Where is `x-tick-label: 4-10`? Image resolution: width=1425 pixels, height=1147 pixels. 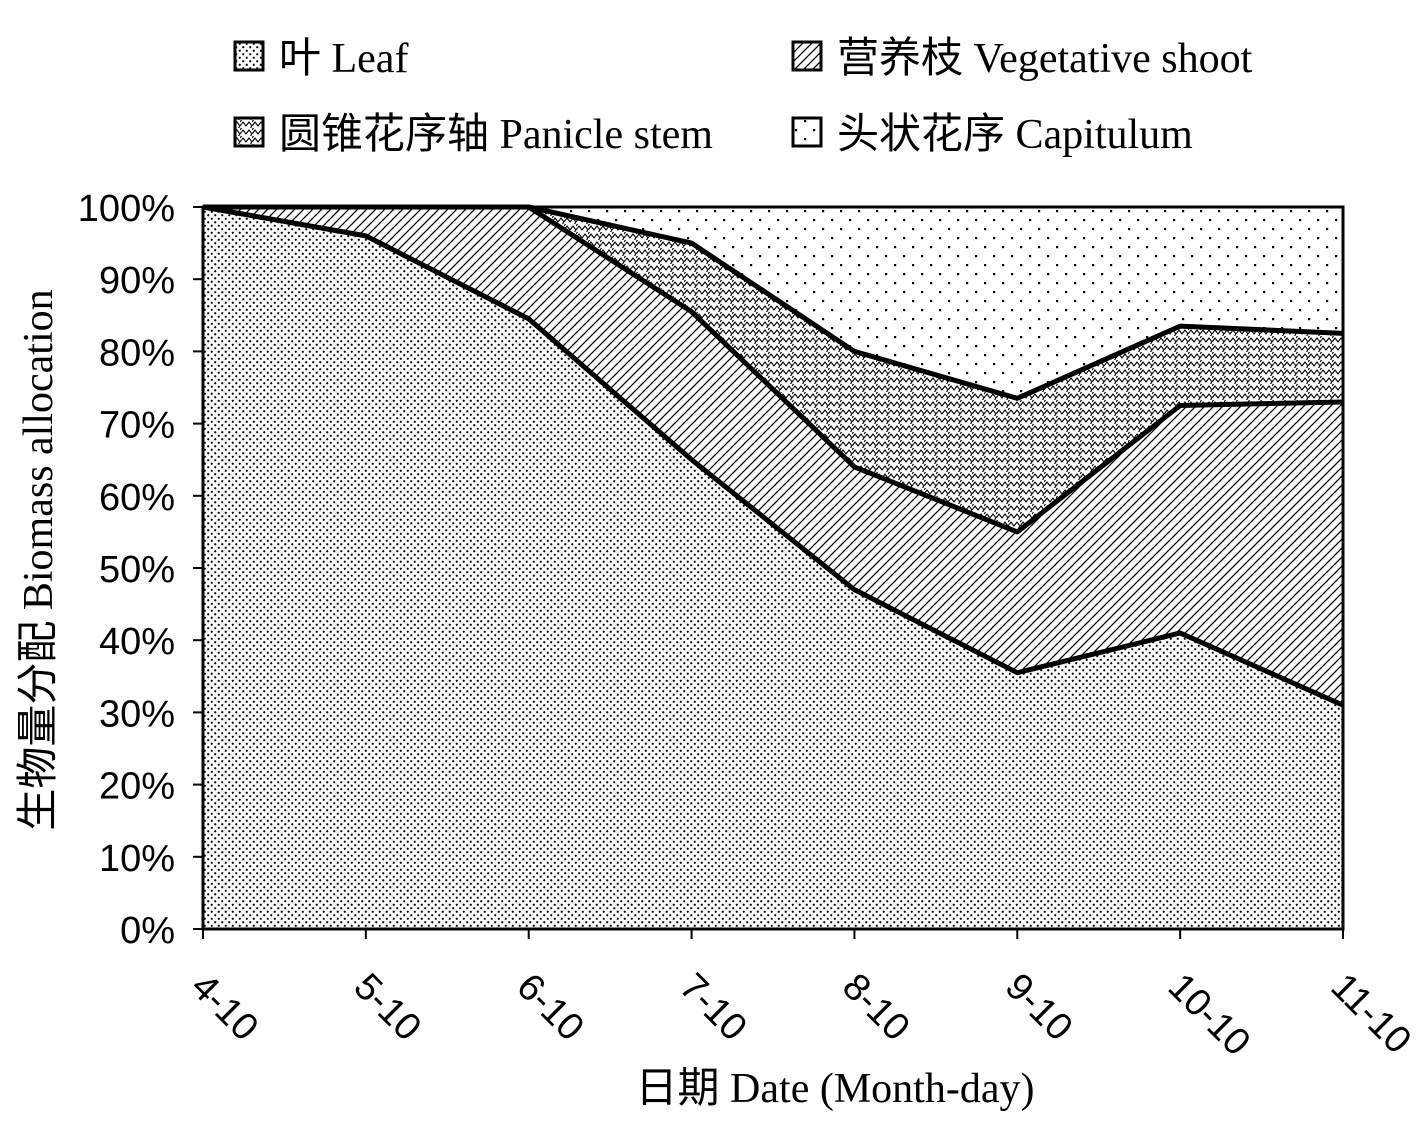
x-tick-label: 4-10 is located at coordinates (224, 1007).